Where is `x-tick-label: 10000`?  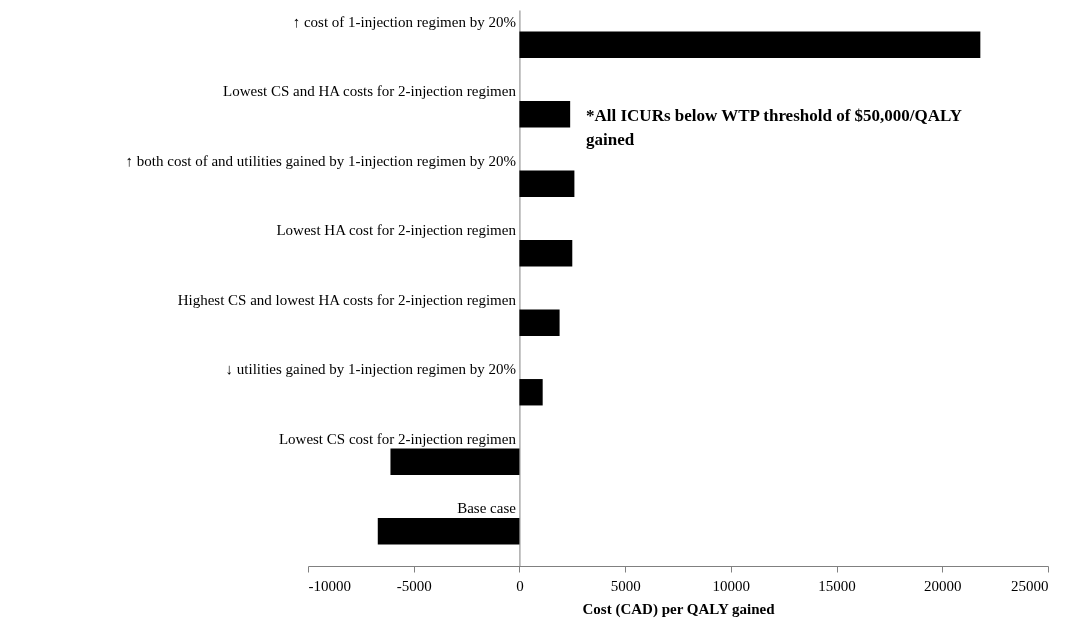
x-tick-label: 10000 is located at coordinates (731, 585).